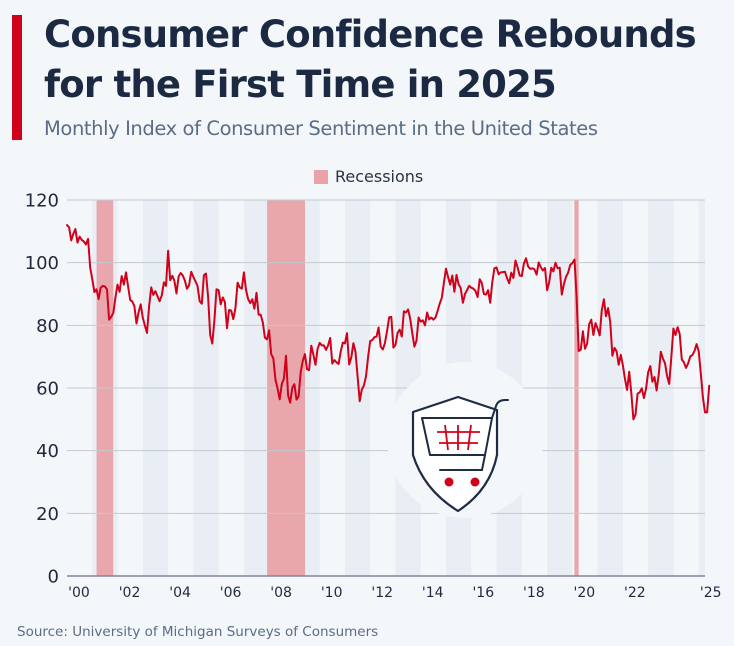 This screenshot has width=734, height=646. I want to click on x-tick-label: '06, so click(231, 593).